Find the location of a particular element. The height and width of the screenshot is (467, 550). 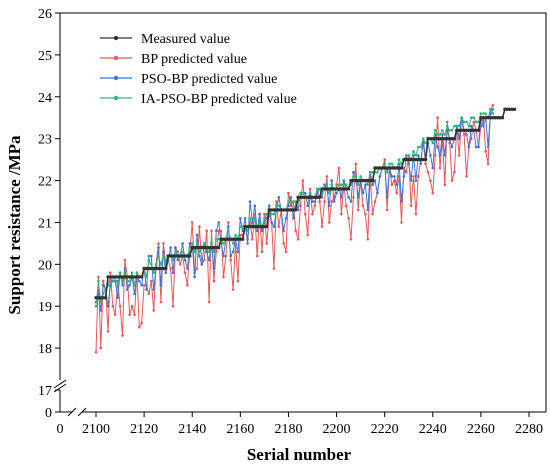

y-tick-label: 19 is located at coordinates (45, 307).